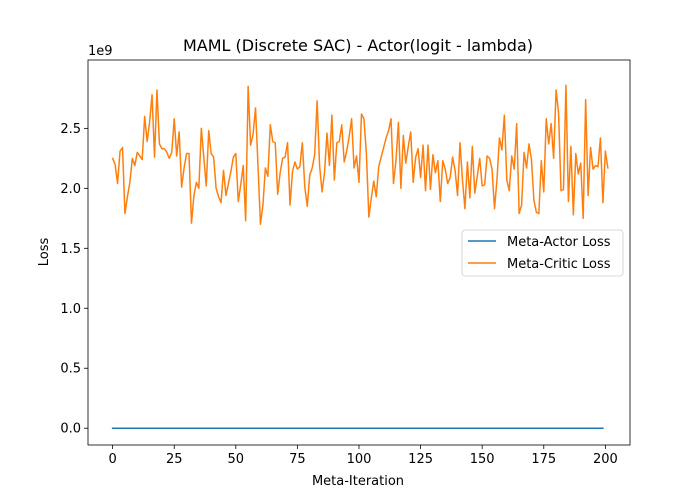 Image resolution: width=700 pixels, height=500 pixels. Describe the element at coordinates (70, 189) in the screenshot. I see `y-tick-label: 2.0` at that location.